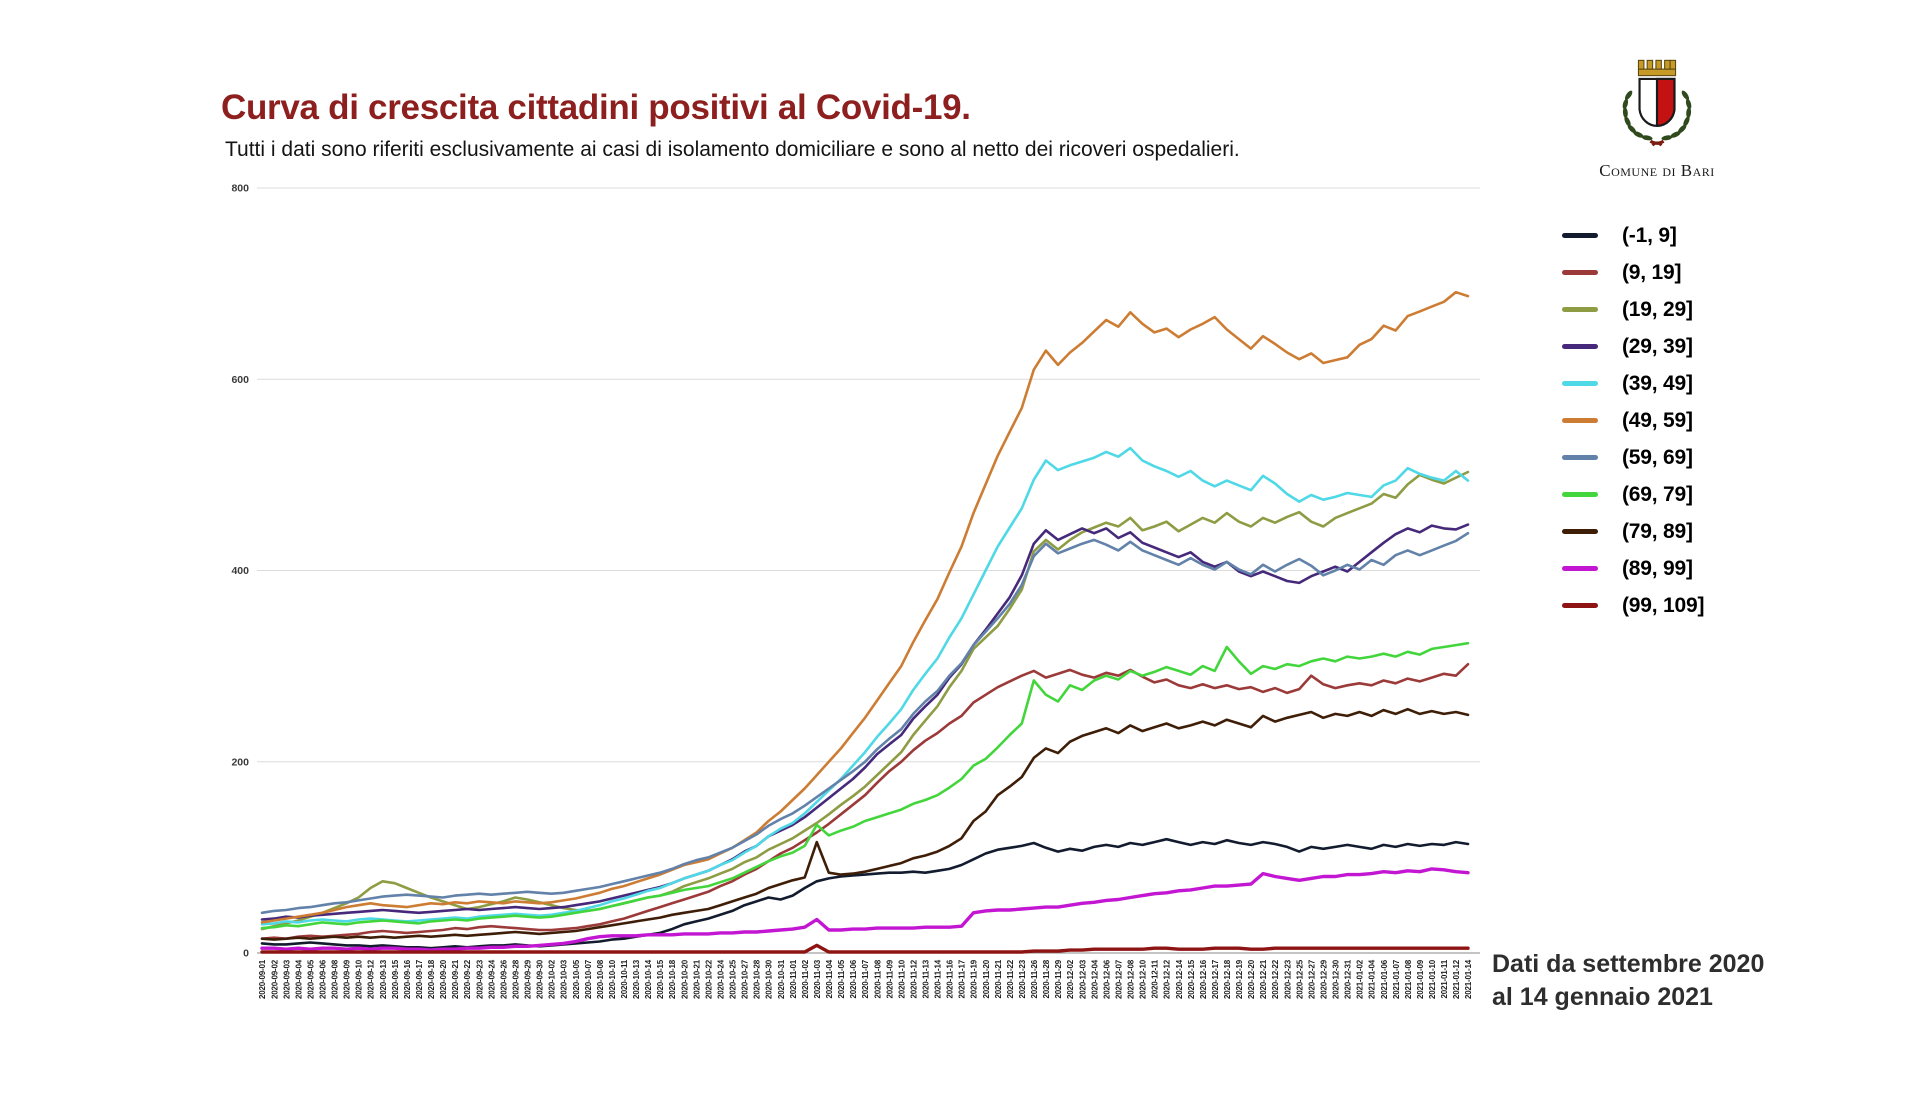 Image resolution: width=1920 pixels, height=1111 pixels. What do you see at coordinates (1468, 979) in the screenshot?
I see `x-axis-tick-label: 2021-01-14` at bounding box center [1468, 979].